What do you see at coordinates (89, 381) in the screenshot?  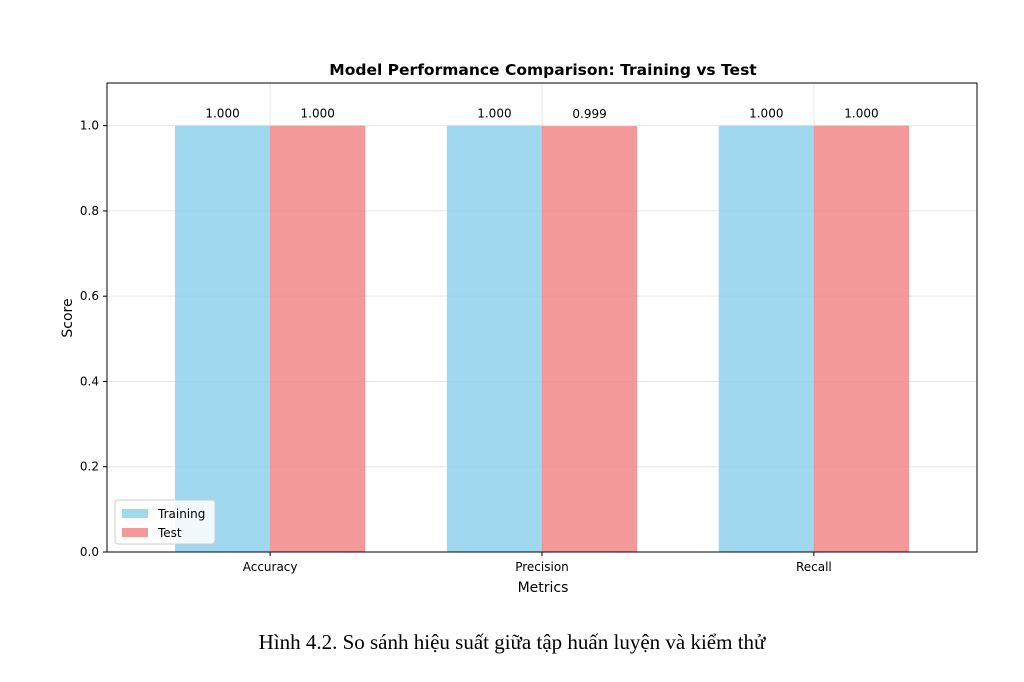 I see `y-tick-label: 0.4` at bounding box center [89, 381].